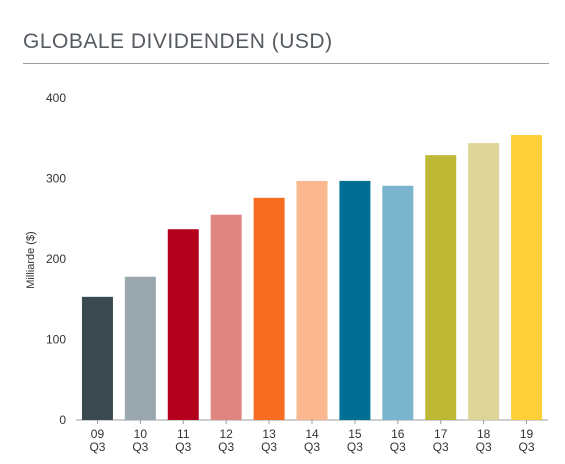  Describe the element at coordinates (227, 434) in the screenshot. I see `x-tick-label-year: 12` at that location.